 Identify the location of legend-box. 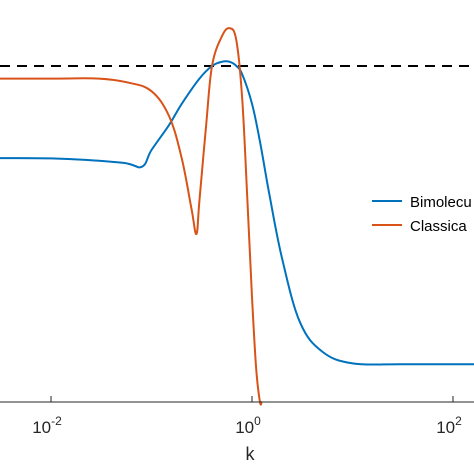
(419, 212).